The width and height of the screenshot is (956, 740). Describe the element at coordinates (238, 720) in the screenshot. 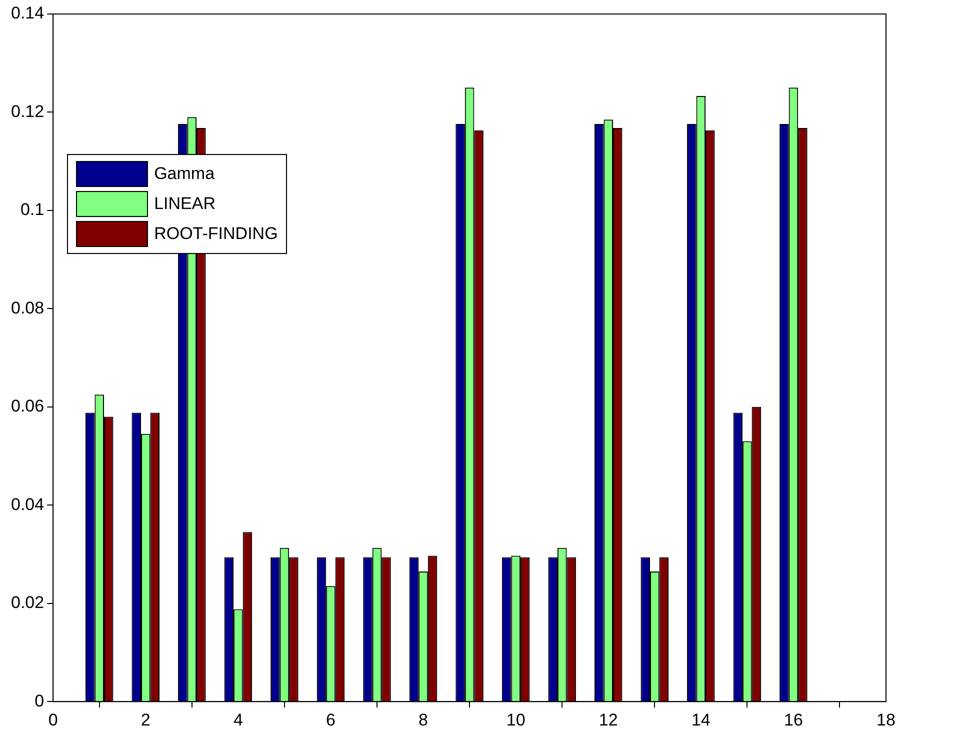

I see `x-tick-label: 4` at that location.